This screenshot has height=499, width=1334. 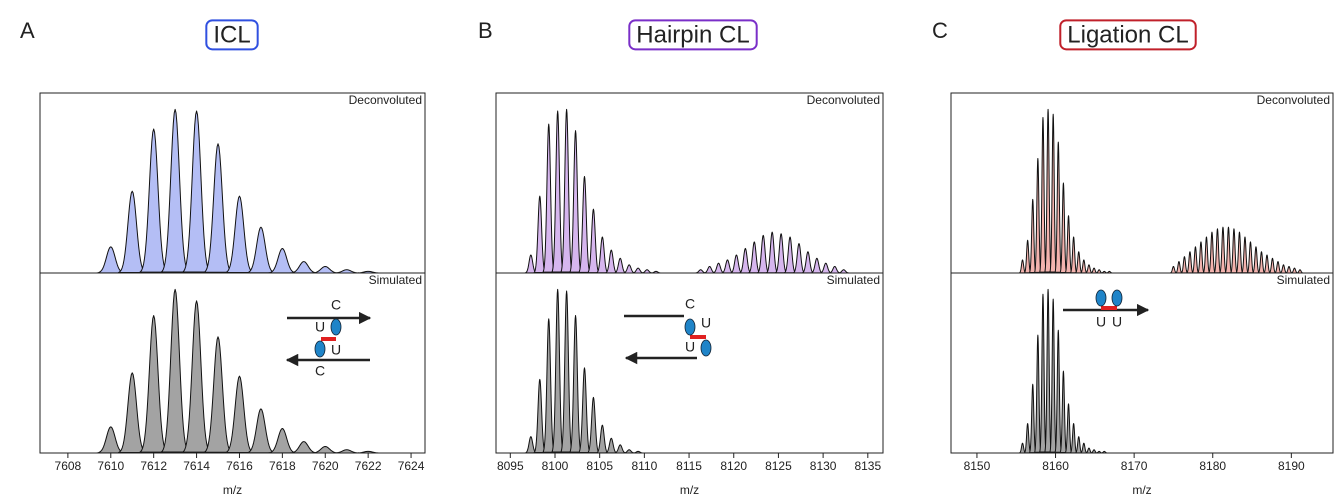 I want to click on x-tick-label: 7612, so click(x=153, y=466).